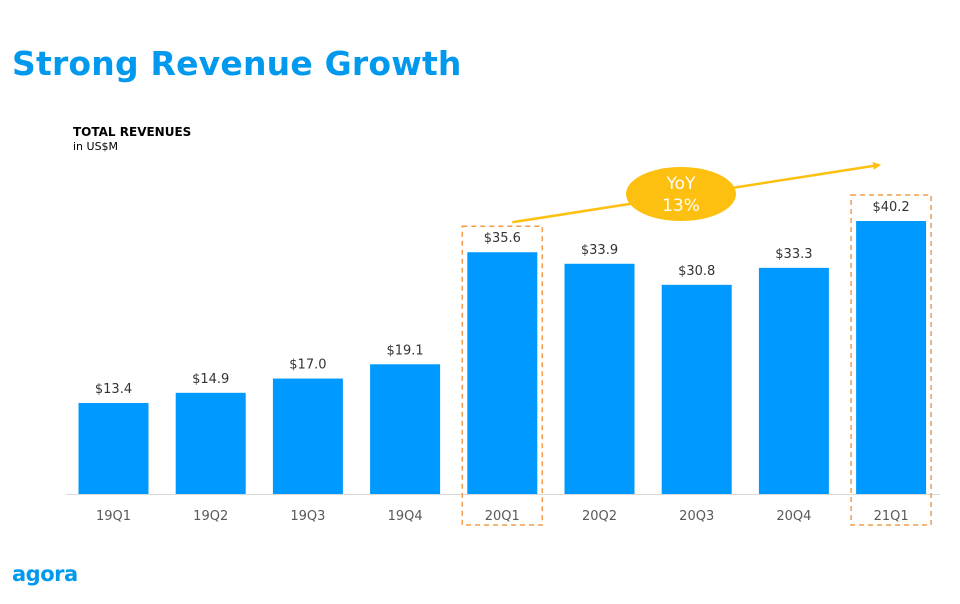 The height and width of the screenshot is (604, 960). Describe the element at coordinates (696, 271) in the screenshot. I see `data-label-20Q3: $30.8` at that location.